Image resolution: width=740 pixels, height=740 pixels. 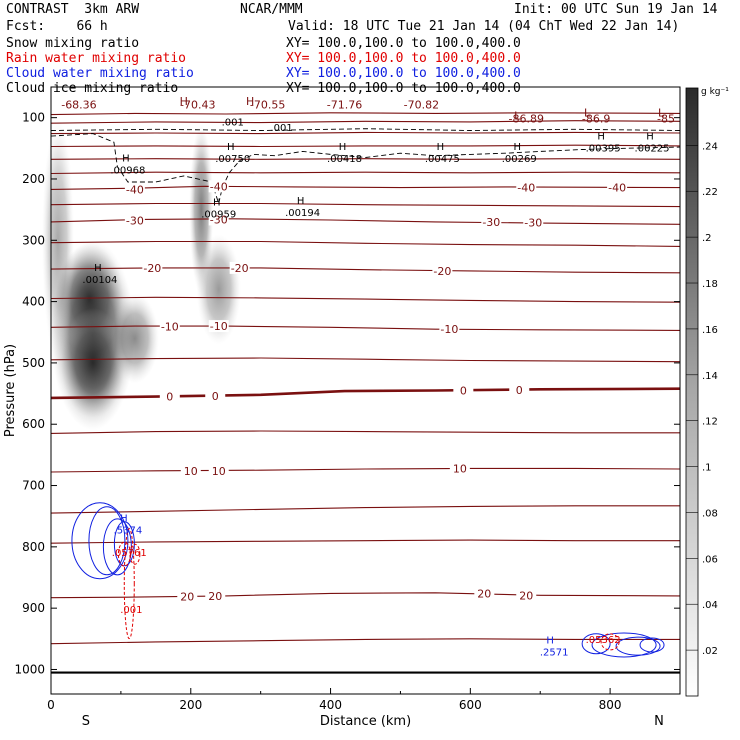 I want to click on cloud-water-max-label: .2571, so click(x=554, y=652).